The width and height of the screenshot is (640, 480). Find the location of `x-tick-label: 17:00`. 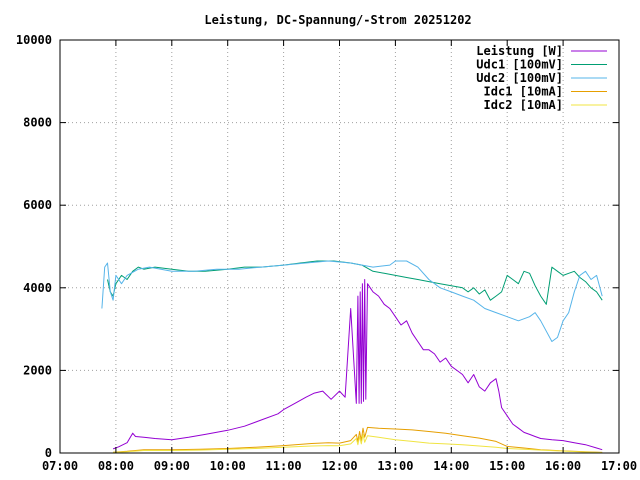

x-tick-label: 17:00 is located at coordinates (619, 466).